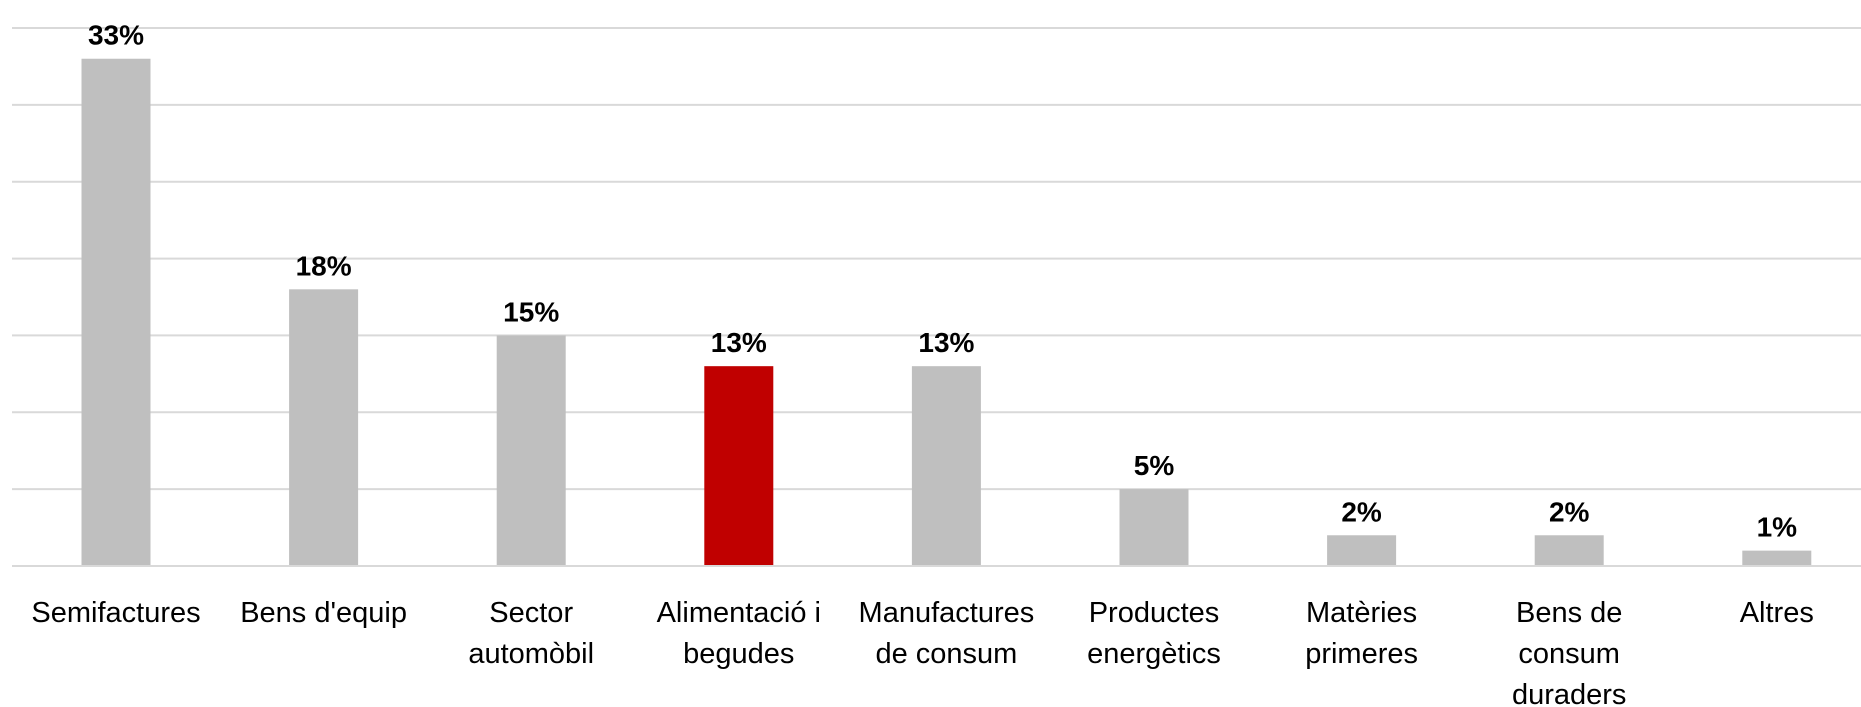 This screenshot has height=707, width=1861. What do you see at coordinates (531, 633) in the screenshot?
I see `category-label: Sector automòbil` at bounding box center [531, 633].